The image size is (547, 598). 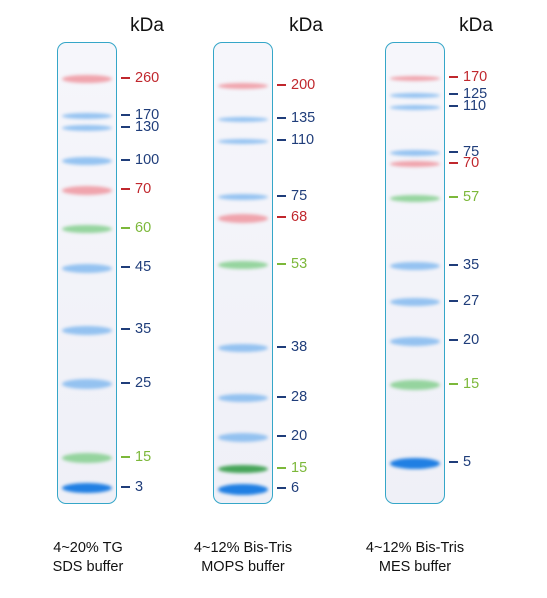 I want to click on caption-line: MES buffer, so click(x=415, y=567).